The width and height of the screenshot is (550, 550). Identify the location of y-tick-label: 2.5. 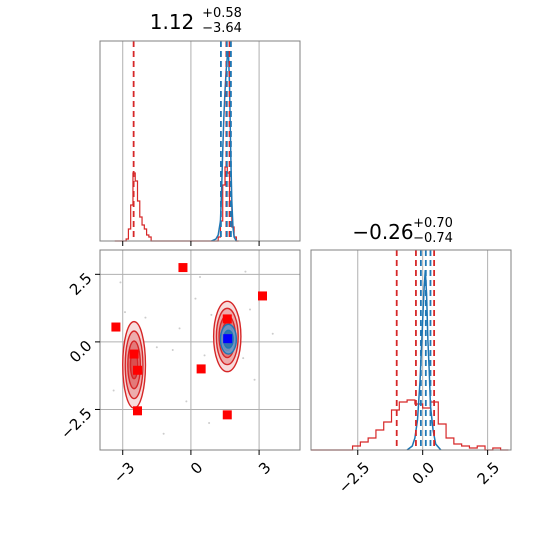
(81, 284).